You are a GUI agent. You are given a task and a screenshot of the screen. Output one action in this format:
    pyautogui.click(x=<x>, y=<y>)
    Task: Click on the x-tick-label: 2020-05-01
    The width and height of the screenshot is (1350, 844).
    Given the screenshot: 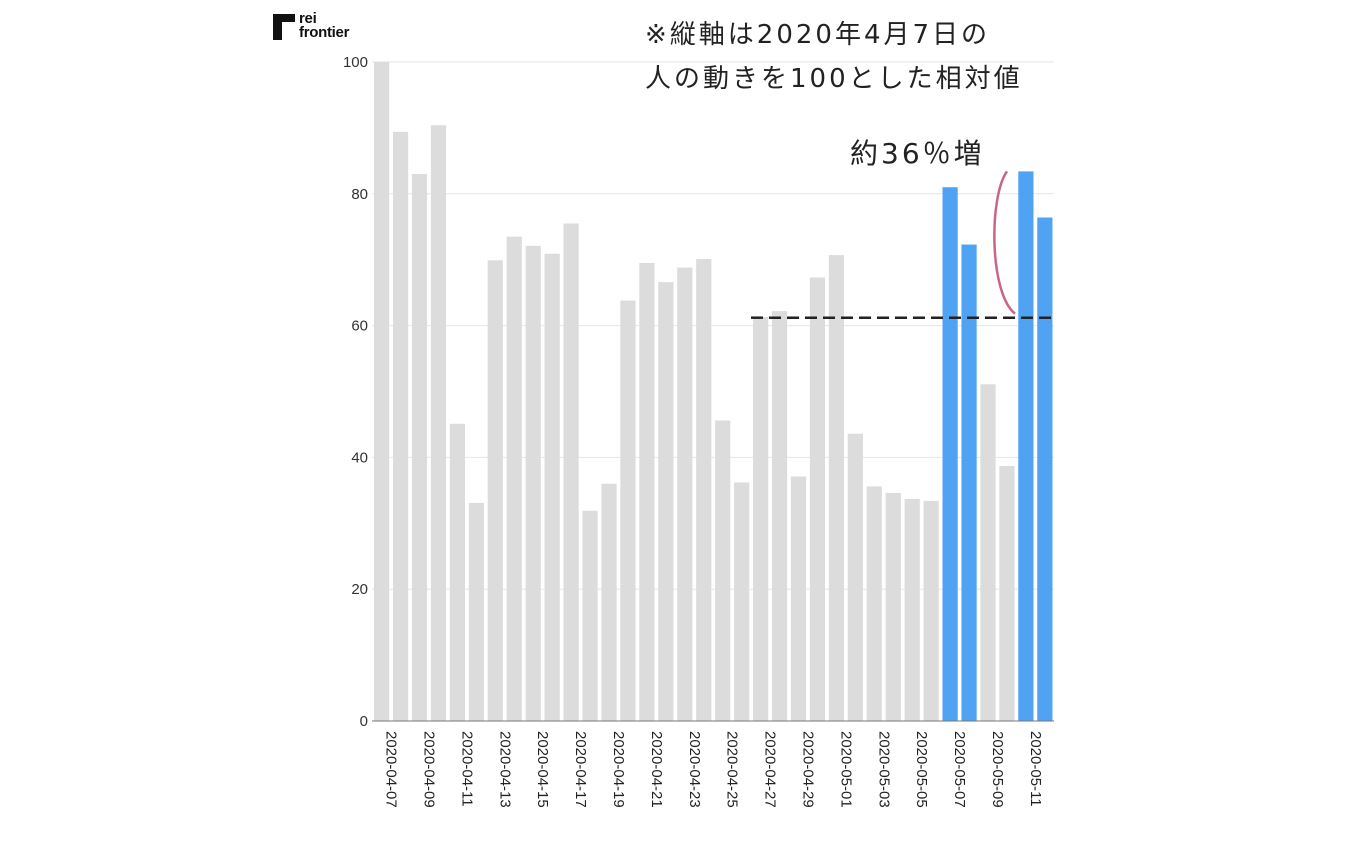 What is the action you would take?
    pyautogui.click(x=845, y=769)
    